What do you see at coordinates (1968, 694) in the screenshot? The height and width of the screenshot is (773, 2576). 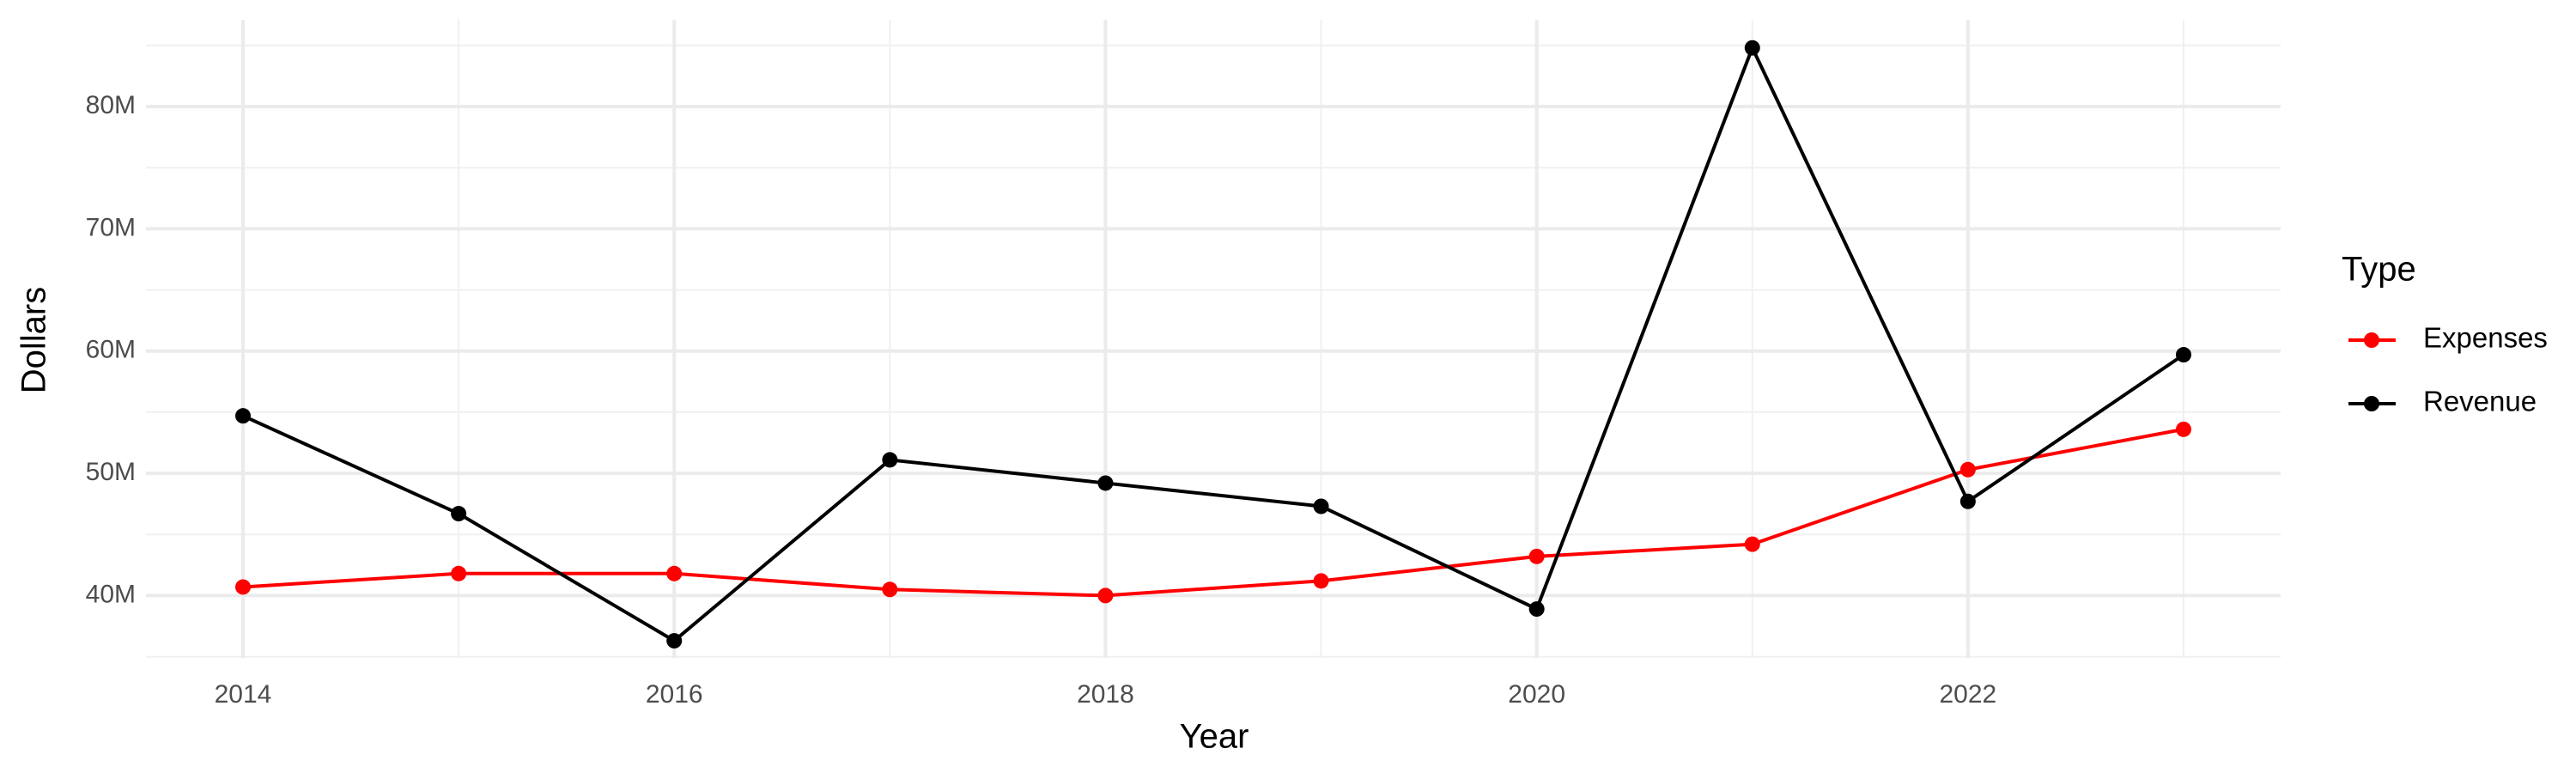 I see `x-tick-label: 2022` at bounding box center [1968, 694].